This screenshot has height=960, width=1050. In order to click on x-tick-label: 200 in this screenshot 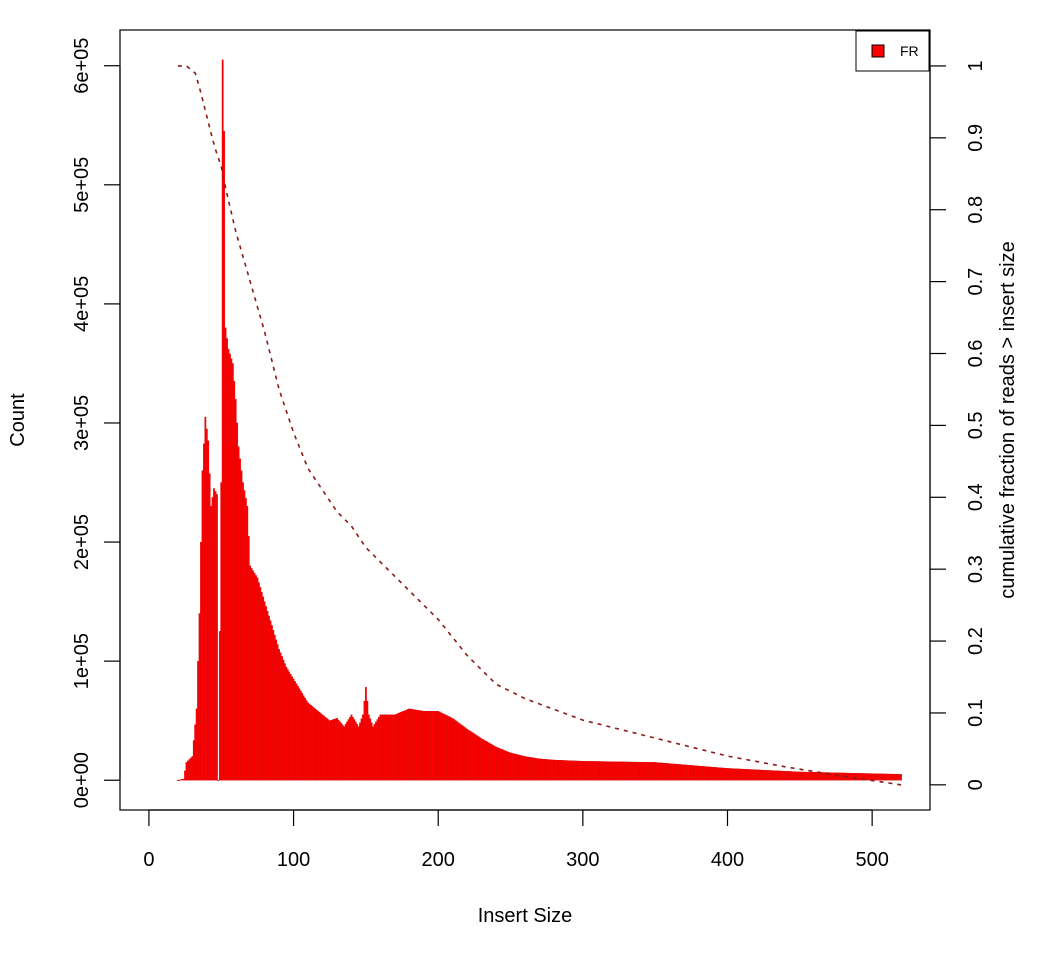, I will do `click(438, 860)`.